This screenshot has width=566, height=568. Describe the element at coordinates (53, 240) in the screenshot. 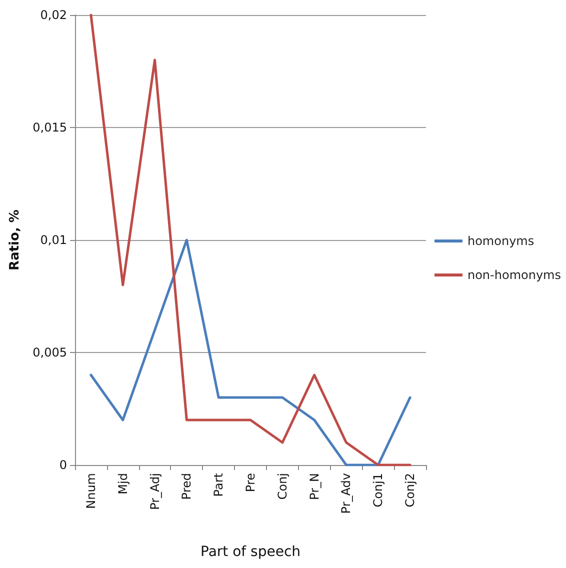

I see `y-tick-label: 0,01` at that location.